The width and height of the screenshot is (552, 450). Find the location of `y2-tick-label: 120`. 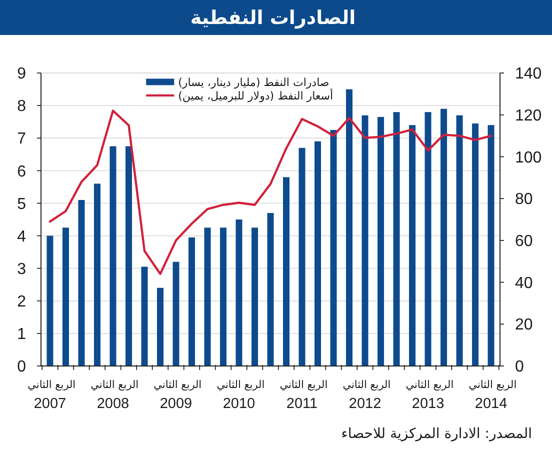

y2-tick-label: 120 is located at coordinates (528, 115).